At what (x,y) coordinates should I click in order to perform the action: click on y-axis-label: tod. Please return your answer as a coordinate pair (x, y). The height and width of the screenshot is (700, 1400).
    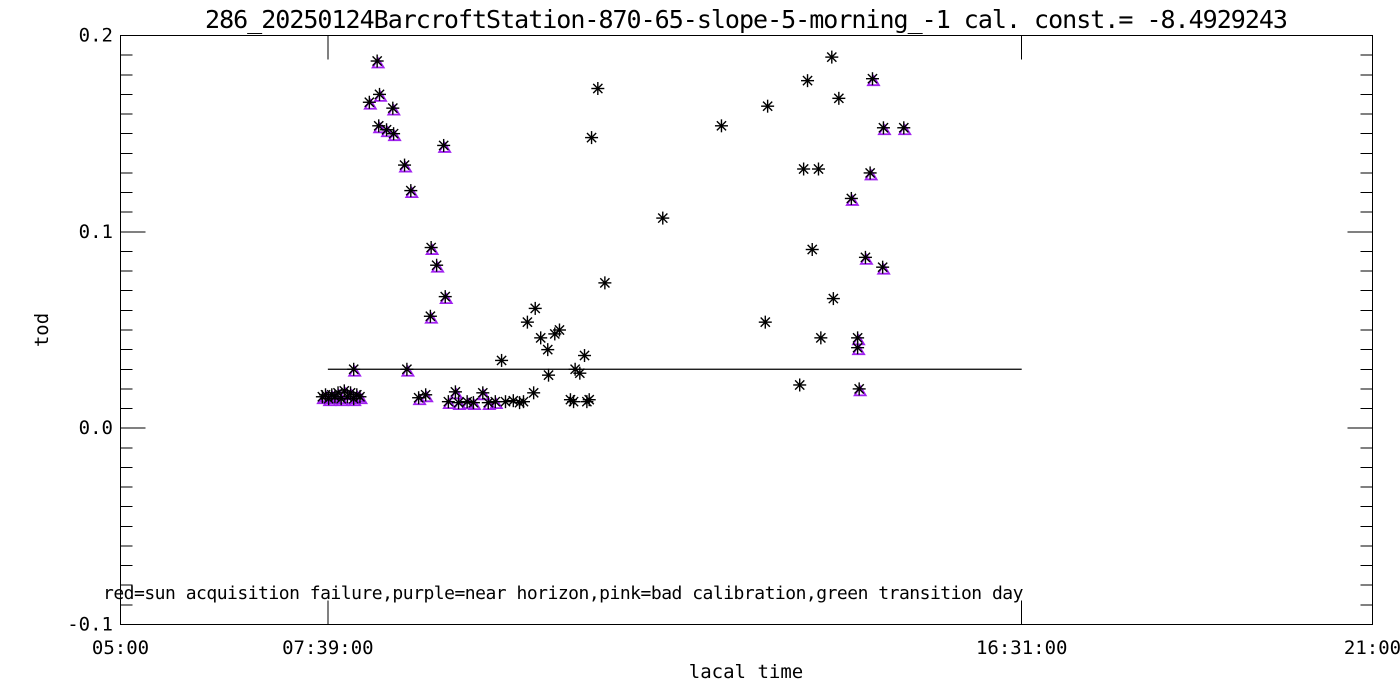
    Looking at the image, I should click on (42, 330).